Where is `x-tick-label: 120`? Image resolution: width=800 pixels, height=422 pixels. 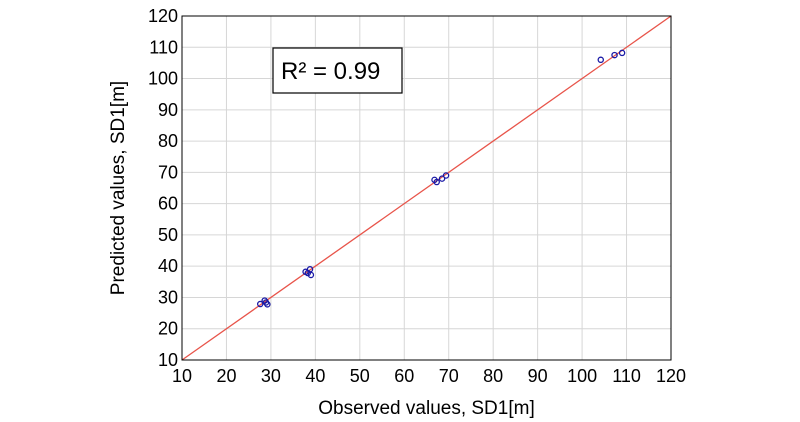
x-tick-label: 120 is located at coordinates (671, 376).